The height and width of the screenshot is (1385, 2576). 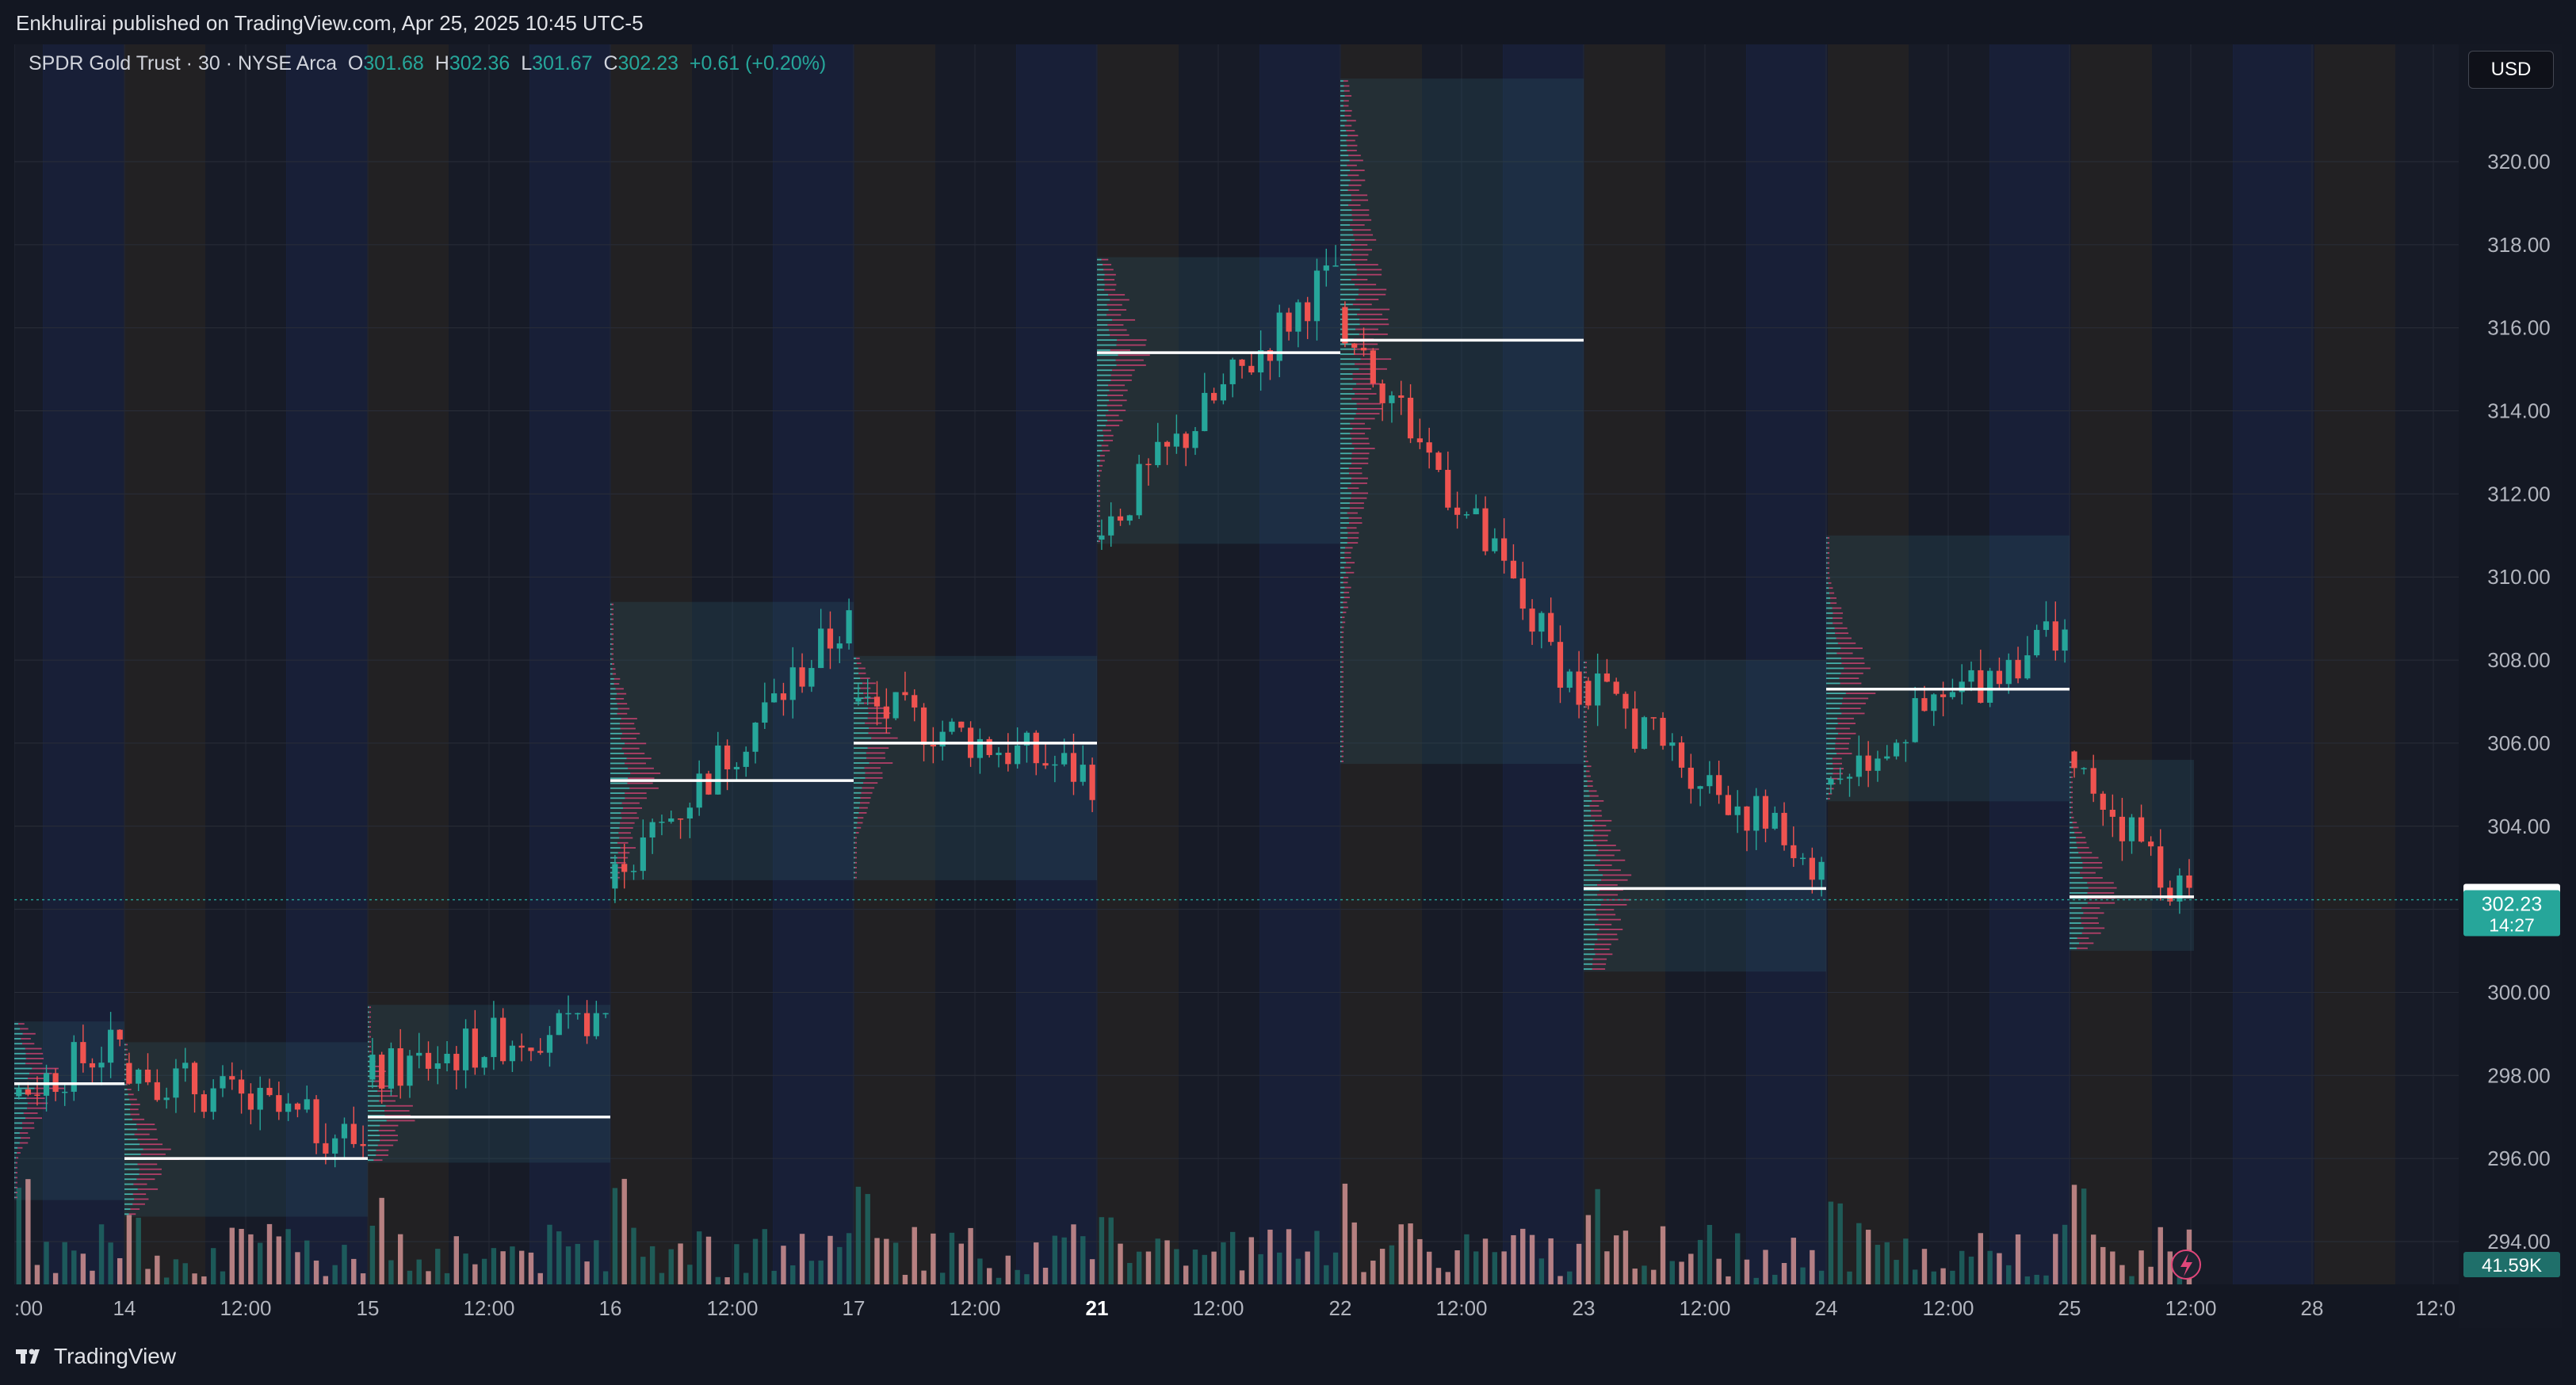 I want to click on time-tick-label: 23, so click(x=1584, y=1308).